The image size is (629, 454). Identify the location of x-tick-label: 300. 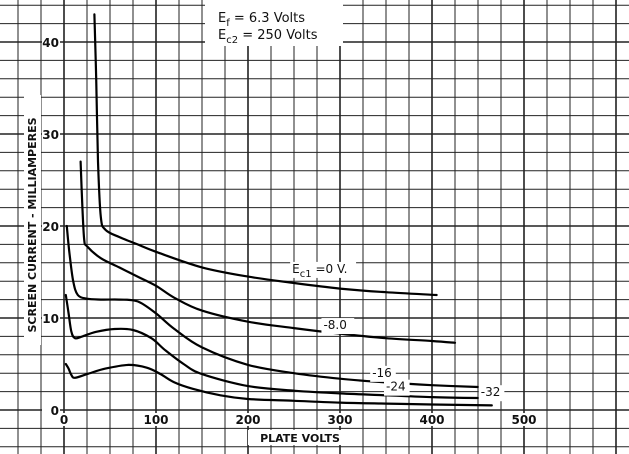
(339, 420).